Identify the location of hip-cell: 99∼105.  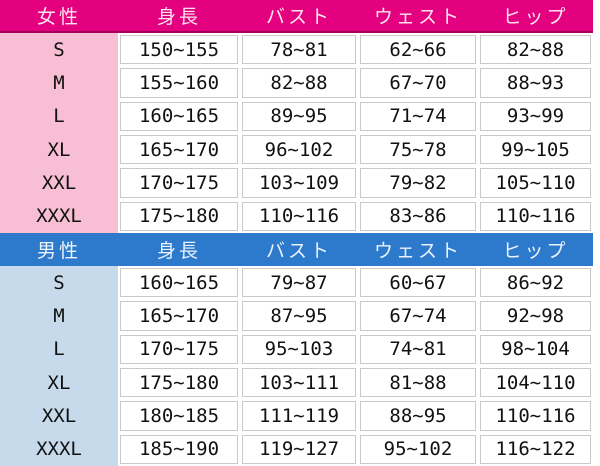
(535, 149).